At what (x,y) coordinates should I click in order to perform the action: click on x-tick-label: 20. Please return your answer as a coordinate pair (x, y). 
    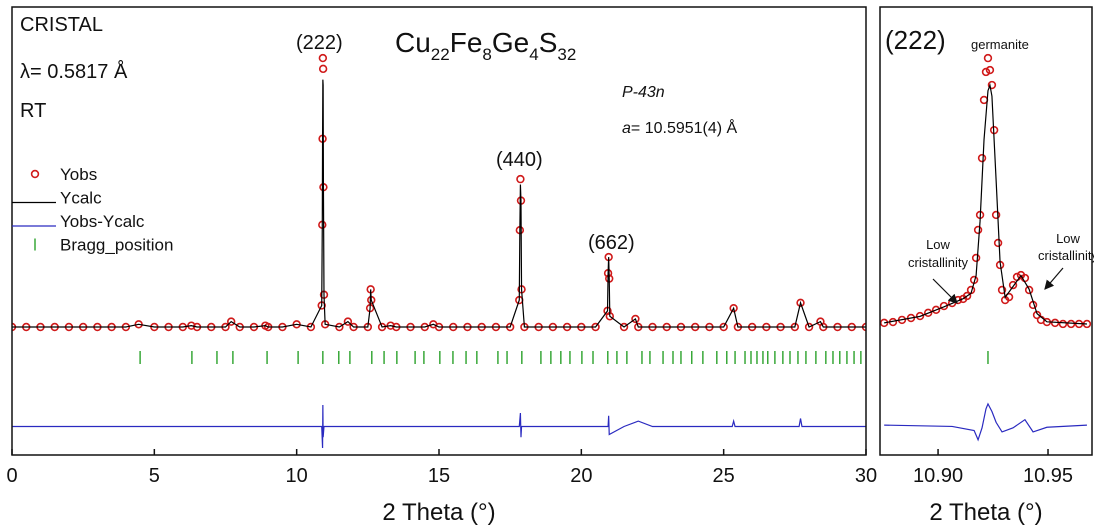
    Looking at the image, I should click on (581, 476).